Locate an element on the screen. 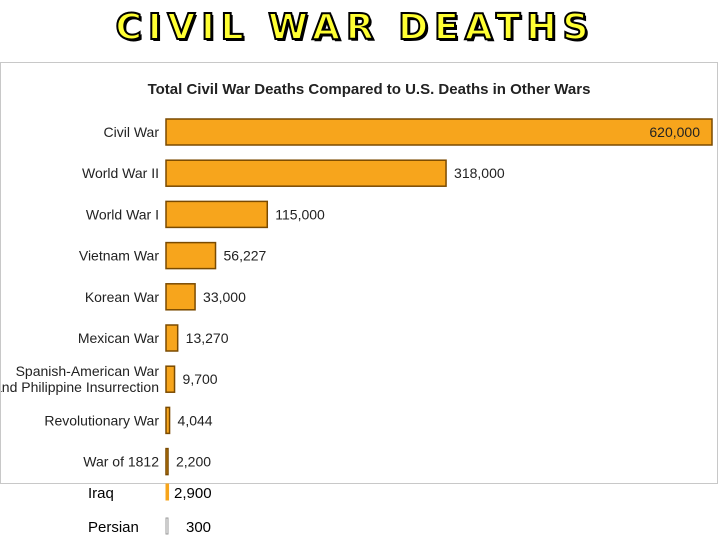 This screenshot has height=540, width=720. extra-row-value: 300 is located at coordinates (198, 527).